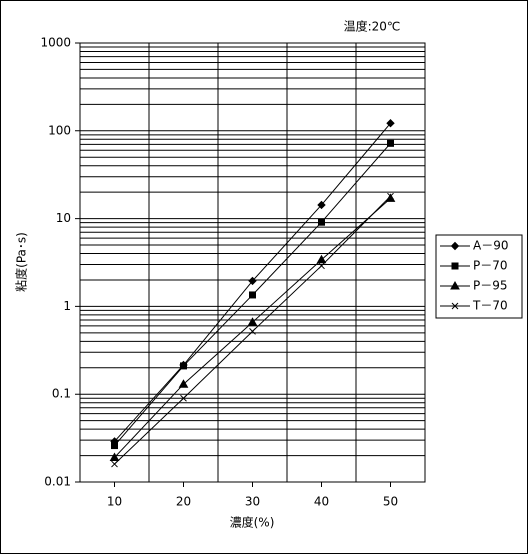 This screenshot has width=529, height=559. What do you see at coordinates (490, 306) in the screenshot?
I see `legend-label: T－70` at bounding box center [490, 306].